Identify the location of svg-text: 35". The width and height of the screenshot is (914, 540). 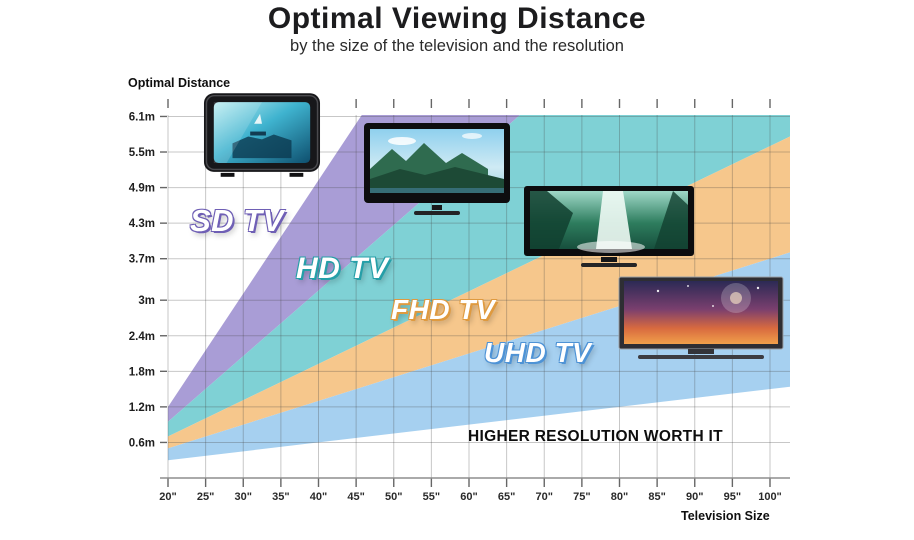
(280, 497).